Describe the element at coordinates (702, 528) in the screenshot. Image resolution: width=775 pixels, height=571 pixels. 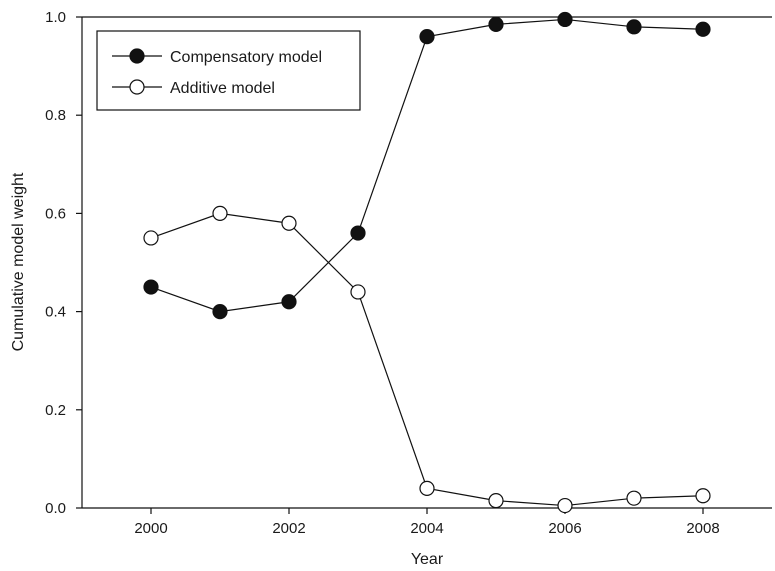
I see `x-tick-label: 2008` at that location.